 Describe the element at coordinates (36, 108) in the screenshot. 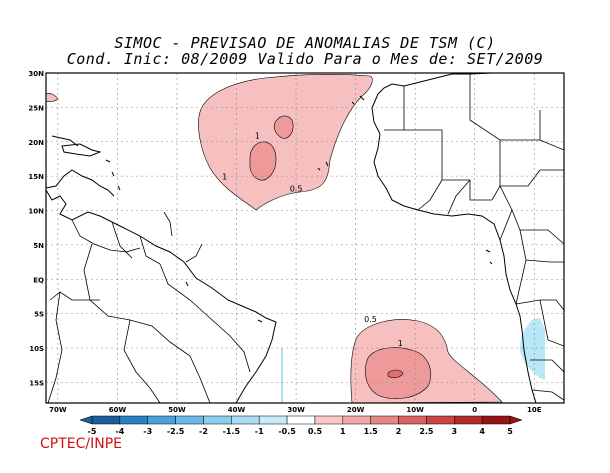

I see `lat-tick-label: 25N` at that location.